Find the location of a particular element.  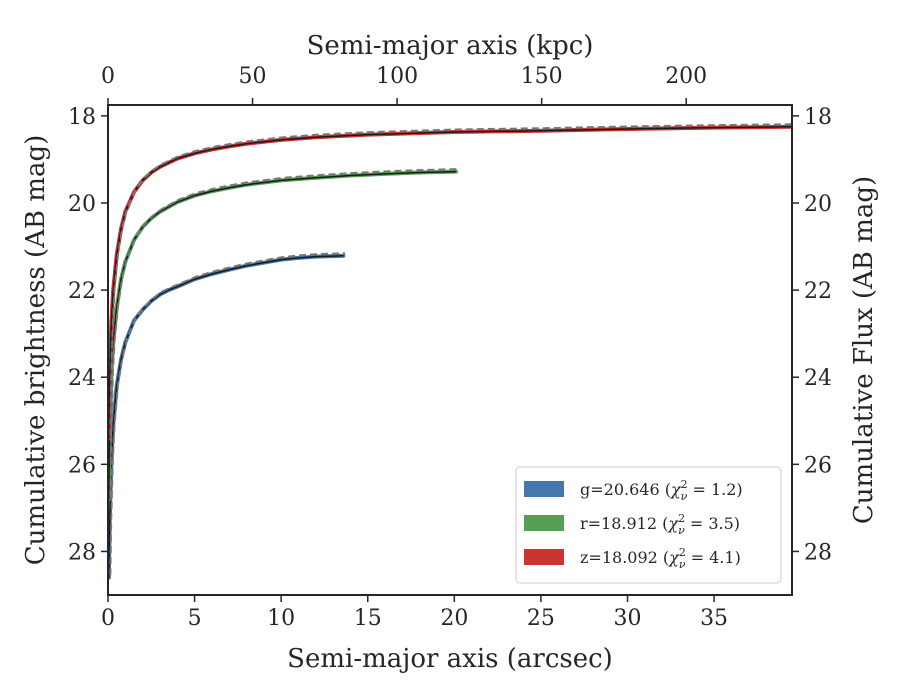

x-tick-label-bottom: 15 is located at coordinates (368, 618).